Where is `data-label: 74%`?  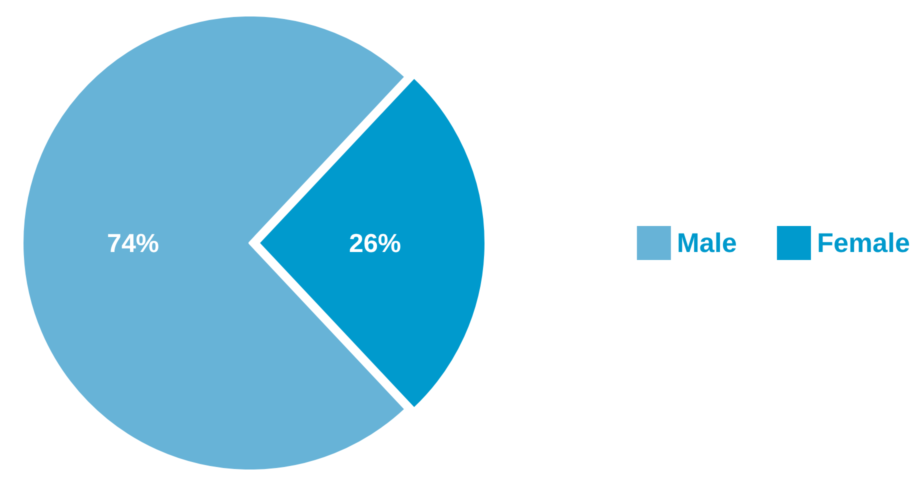
data-label: 74% is located at coordinates (133, 243).